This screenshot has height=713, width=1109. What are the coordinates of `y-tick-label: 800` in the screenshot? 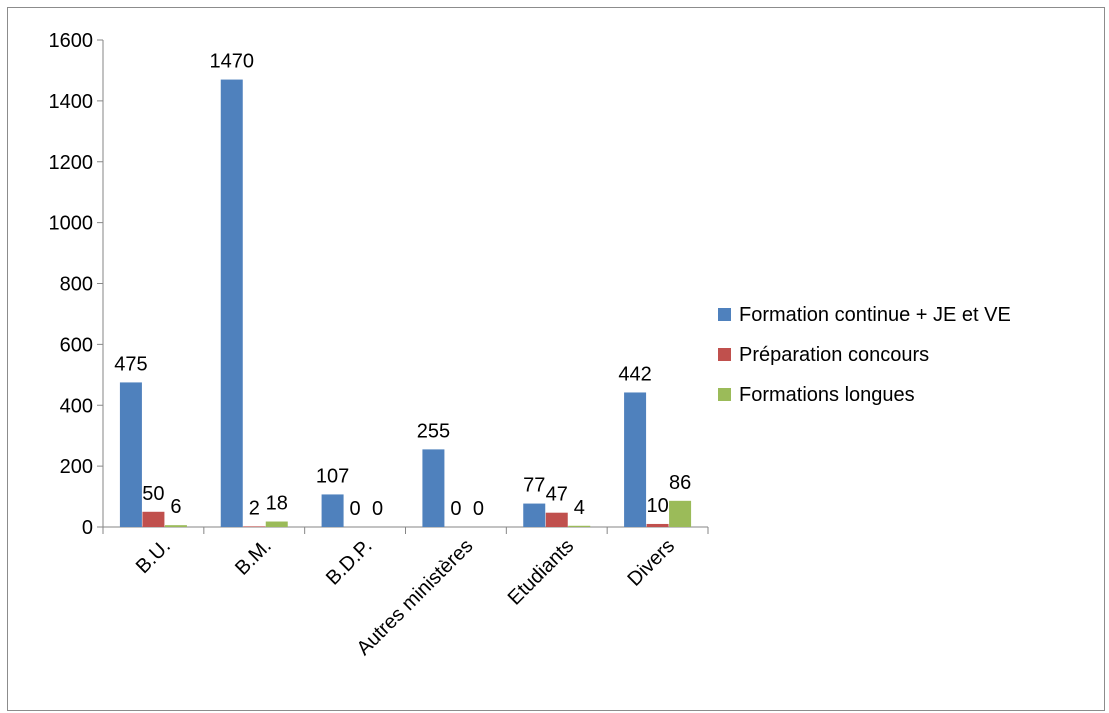 It's located at (76, 285).